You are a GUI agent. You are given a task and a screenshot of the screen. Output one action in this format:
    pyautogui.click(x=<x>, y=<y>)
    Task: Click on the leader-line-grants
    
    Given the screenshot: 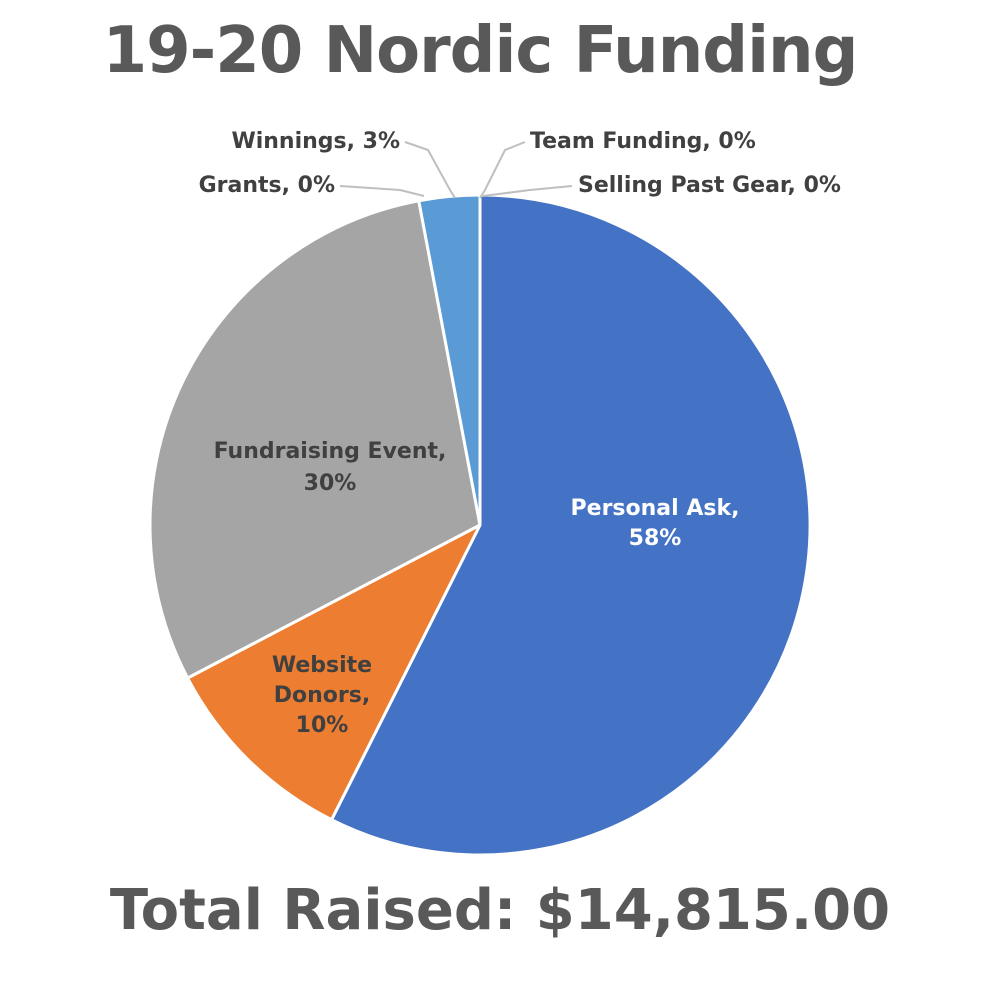 What is the action you would take?
    pyautogui.click(x=382, y=191)
    